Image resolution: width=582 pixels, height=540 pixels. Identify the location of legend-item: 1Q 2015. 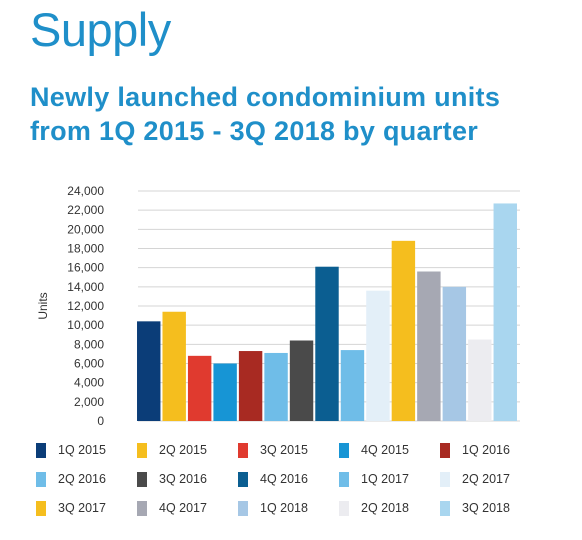
(86, 450).